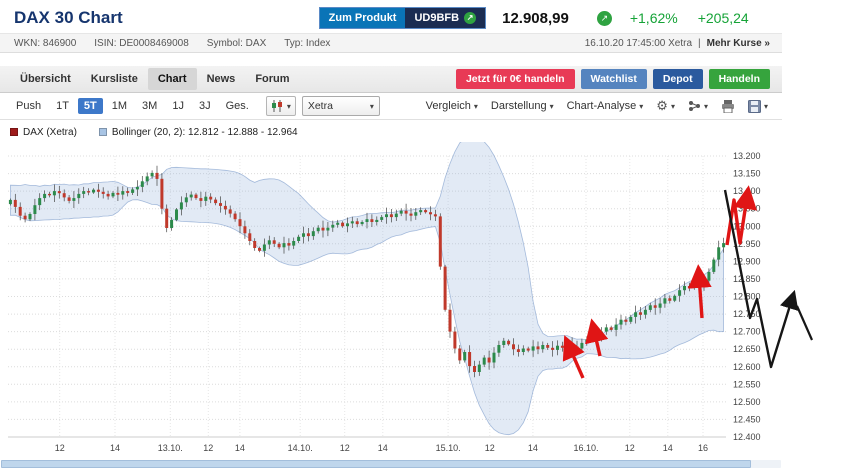 The height and width of the screenshot is (475, 844). What do you see at coordinates (448, 106) in the screenshot?
I see `vergleich-label: Vergleich` at bounding box center [448, 106].